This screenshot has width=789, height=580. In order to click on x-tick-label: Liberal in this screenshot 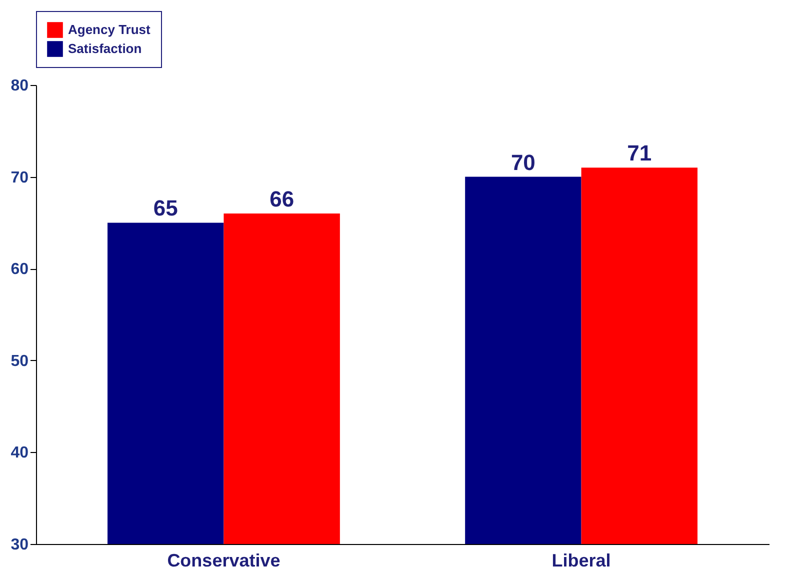, I will do `click(581, 560)`.